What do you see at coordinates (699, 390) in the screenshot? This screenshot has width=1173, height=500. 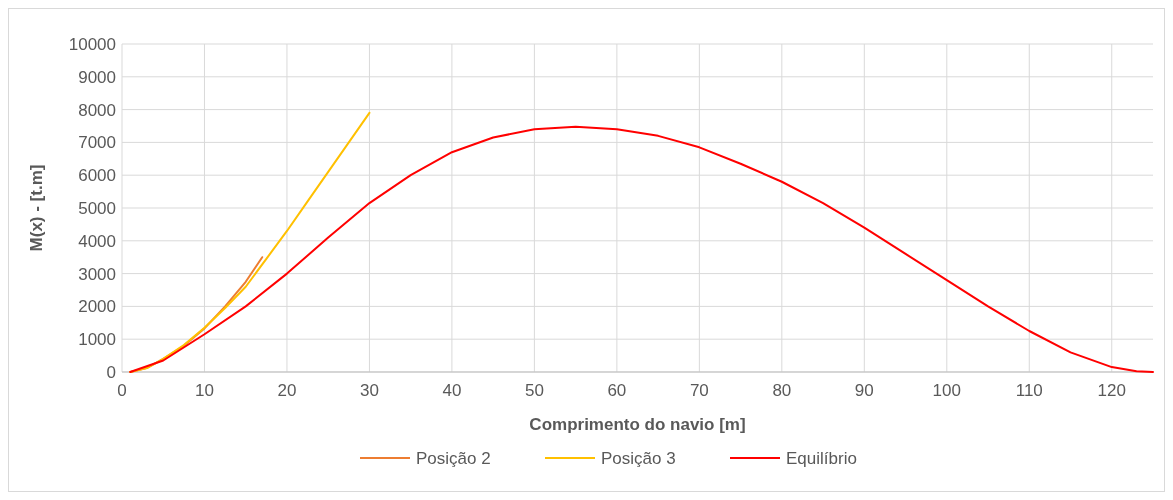 I see `x-tick-label: 70` at bounding box center [699, 390].